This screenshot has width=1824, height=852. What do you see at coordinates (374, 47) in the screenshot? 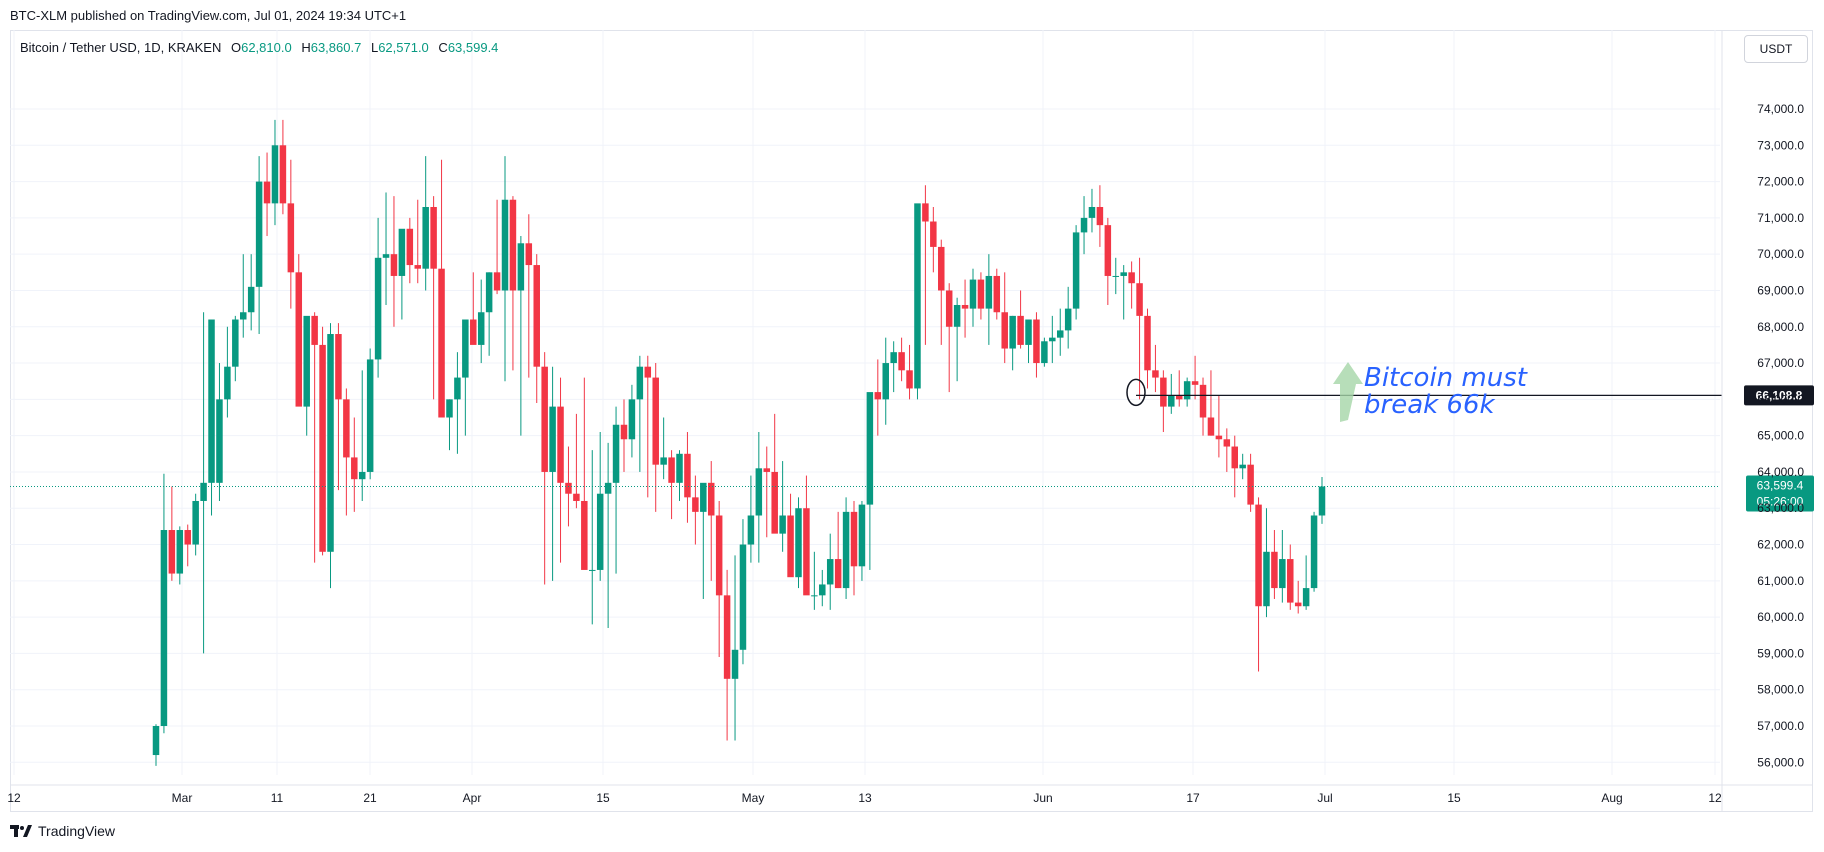
I see `low-label: L` at bounding box center [374, 47].